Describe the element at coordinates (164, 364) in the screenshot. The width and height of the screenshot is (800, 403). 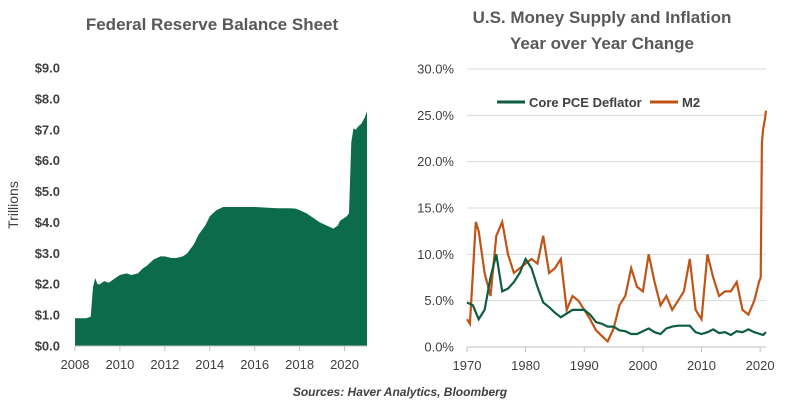
I see `fed-x-tick-label: 2012` at that location.